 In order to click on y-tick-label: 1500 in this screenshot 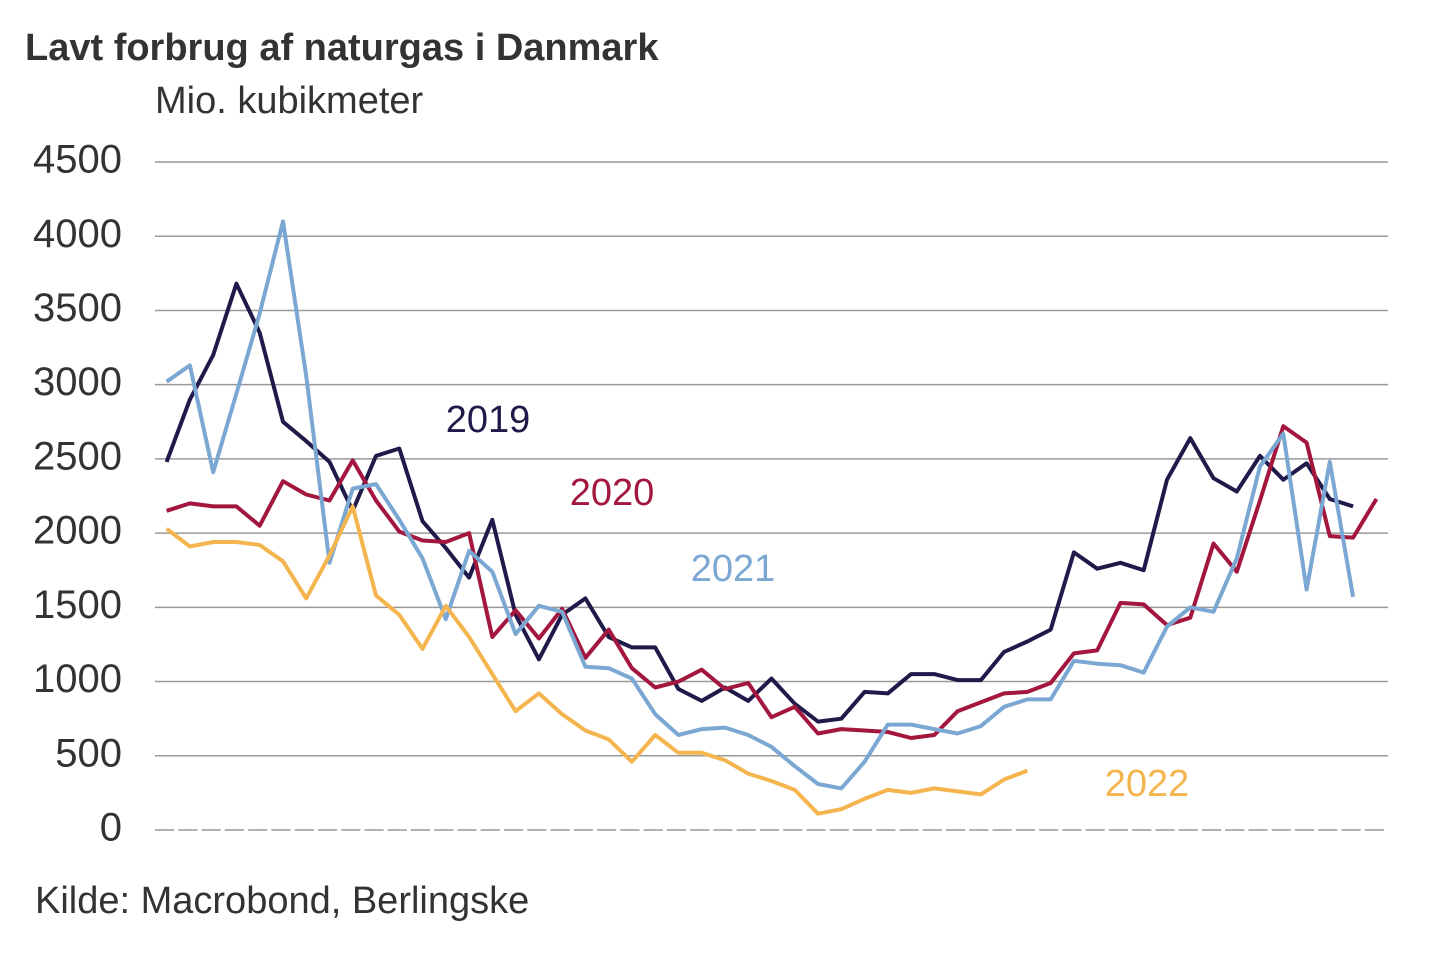, I will do `click(77, 605)`.